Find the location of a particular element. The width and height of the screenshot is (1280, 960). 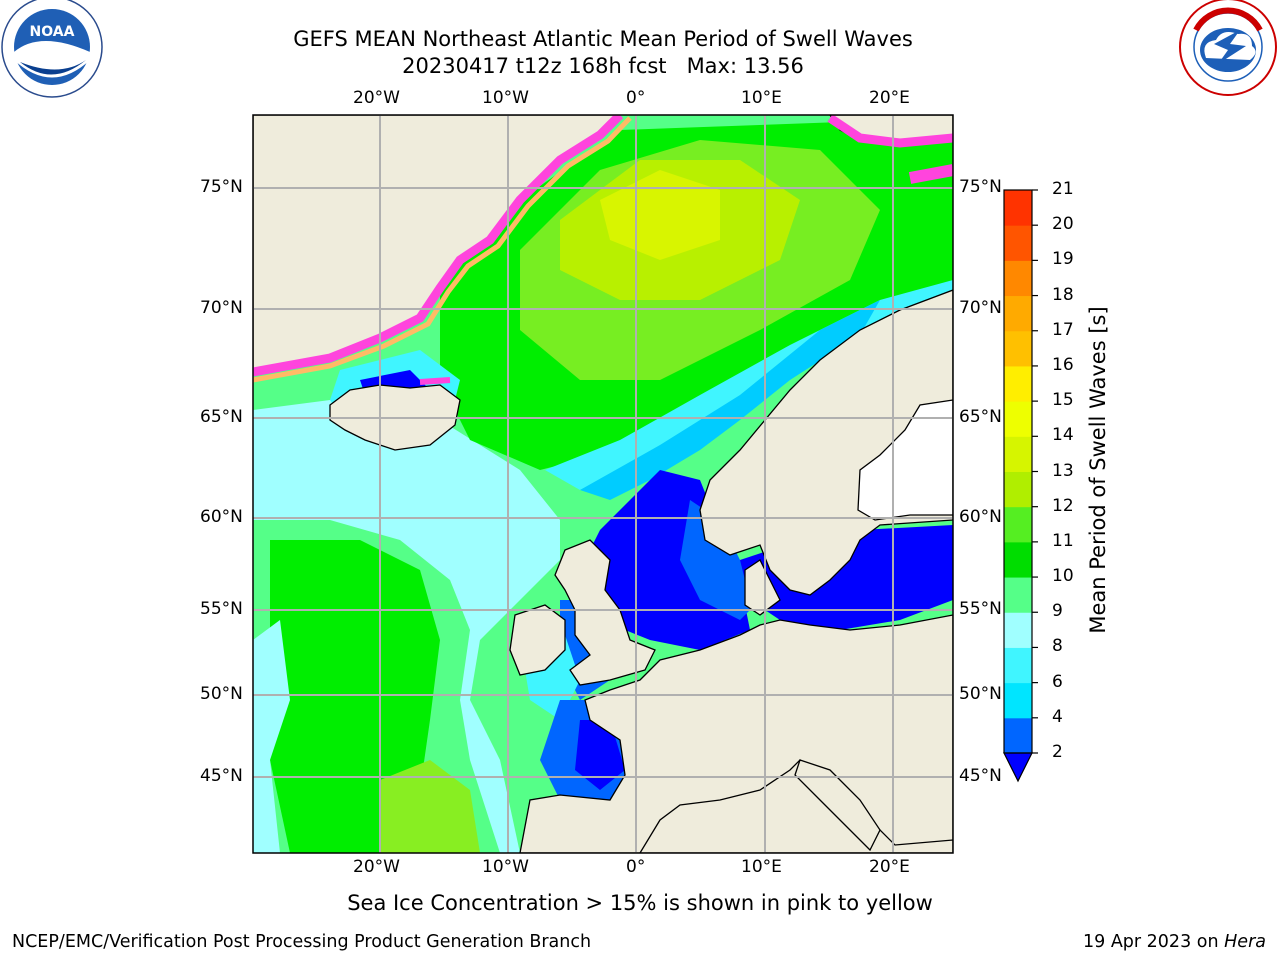

noaa-logo: NOAA is located at coordinates (52, 49).